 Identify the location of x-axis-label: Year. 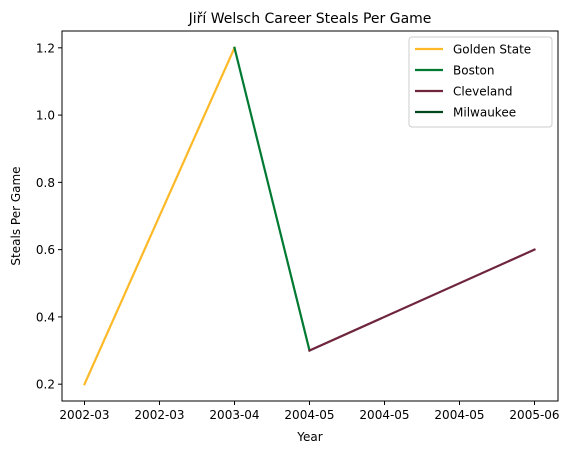
(309, 437).